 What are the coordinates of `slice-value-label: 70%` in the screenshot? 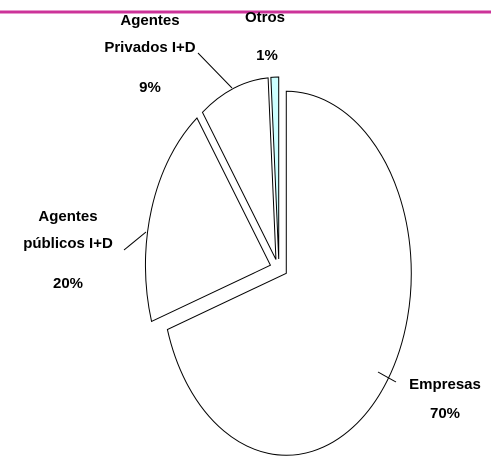 It's located at (445, 413).